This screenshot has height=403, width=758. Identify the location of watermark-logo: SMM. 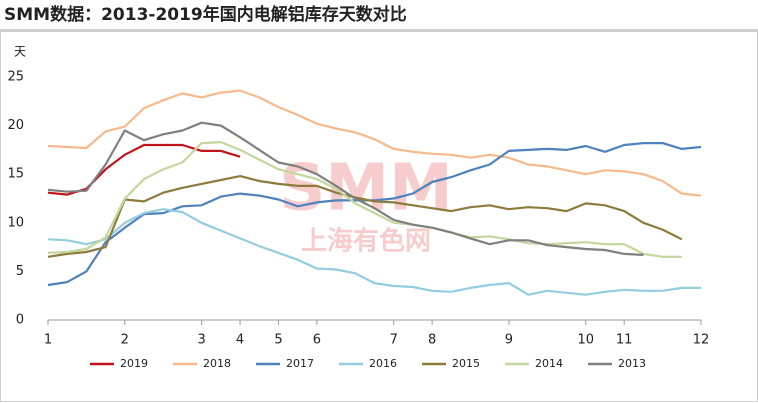
(365, 189).